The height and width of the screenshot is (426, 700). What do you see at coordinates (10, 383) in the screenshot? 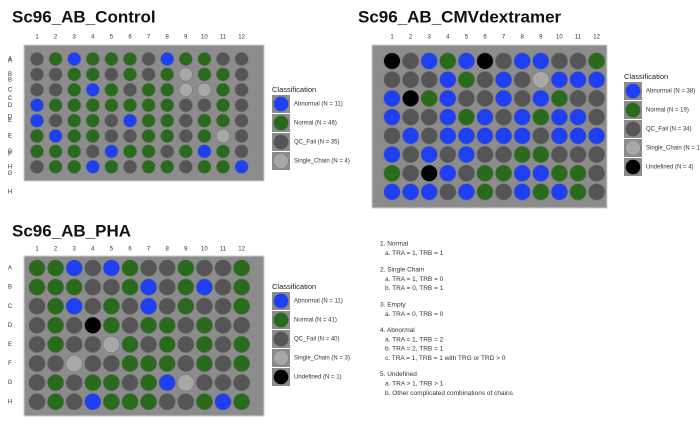
I see `row-label: G` at bounding box center [10, 383].